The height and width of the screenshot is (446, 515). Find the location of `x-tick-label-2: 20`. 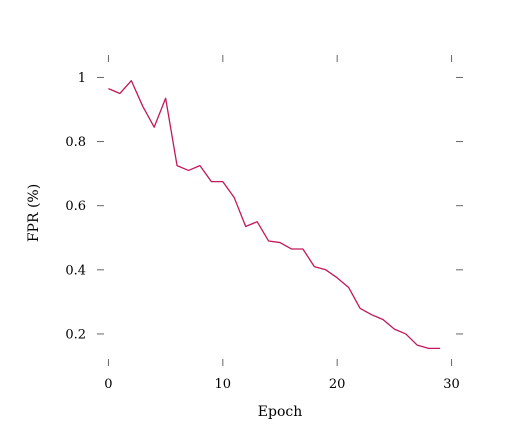

x-tick-label-2: 20 is located at coordinates (337, 384).